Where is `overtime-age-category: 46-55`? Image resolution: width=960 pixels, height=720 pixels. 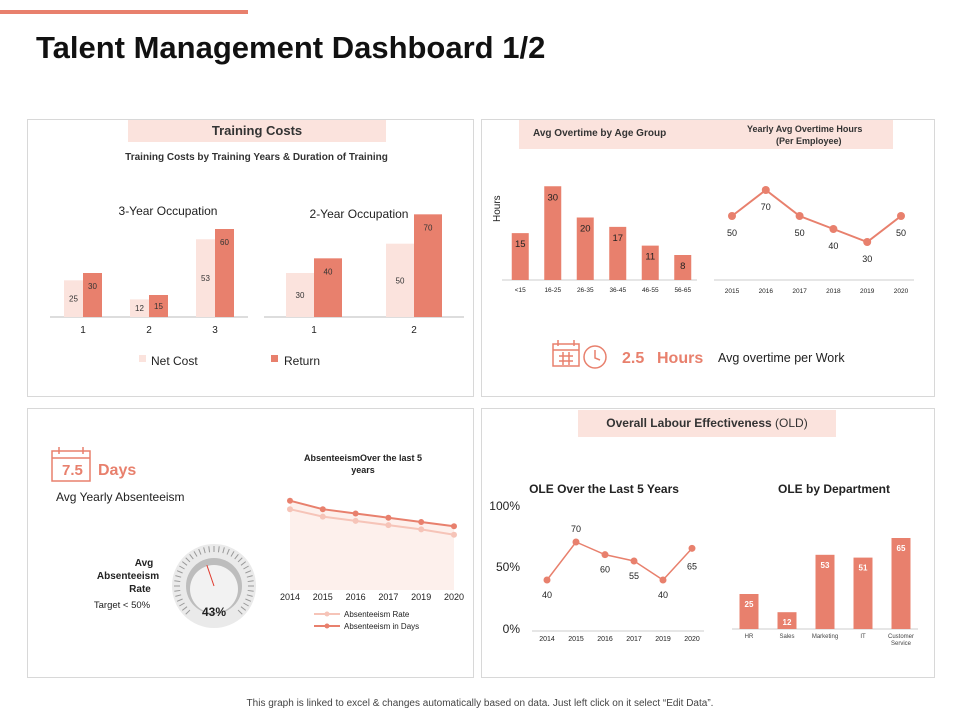 overtime-age-category: 46-55 is located at coordinates (650, 290).